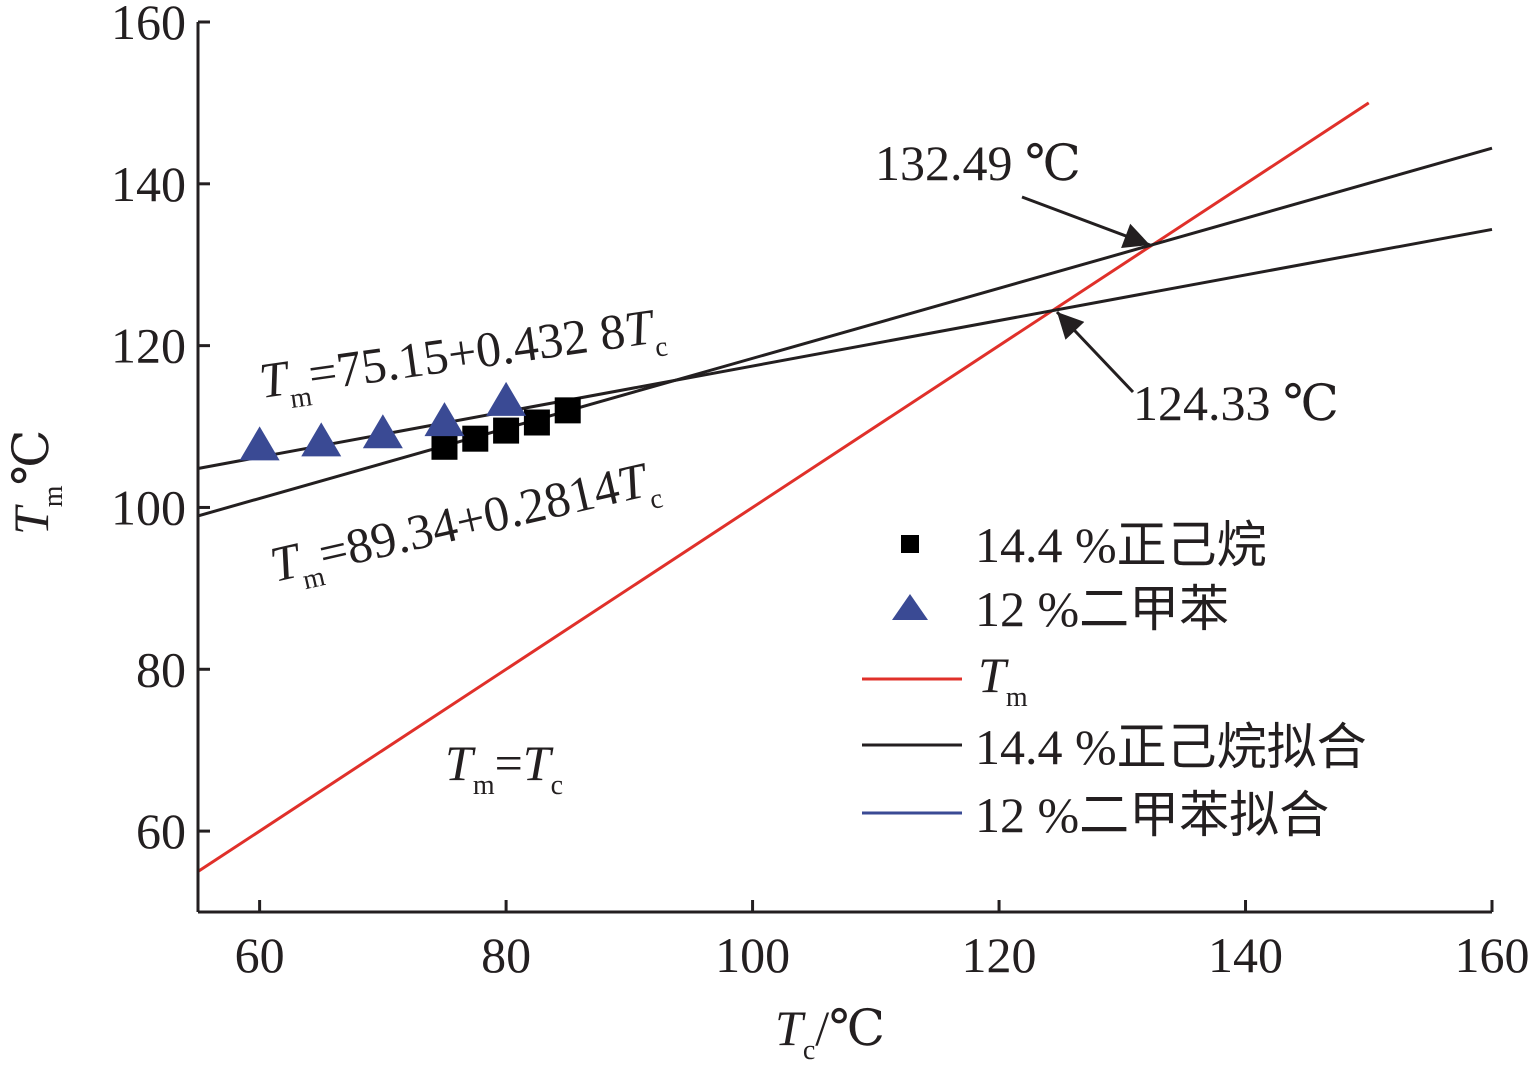 The width and height of the screenshot is (1535, 1067). Describe the element at coordinates (36, 482) in the screenshot. I see `y-axis-title: Tm℃` at that location.